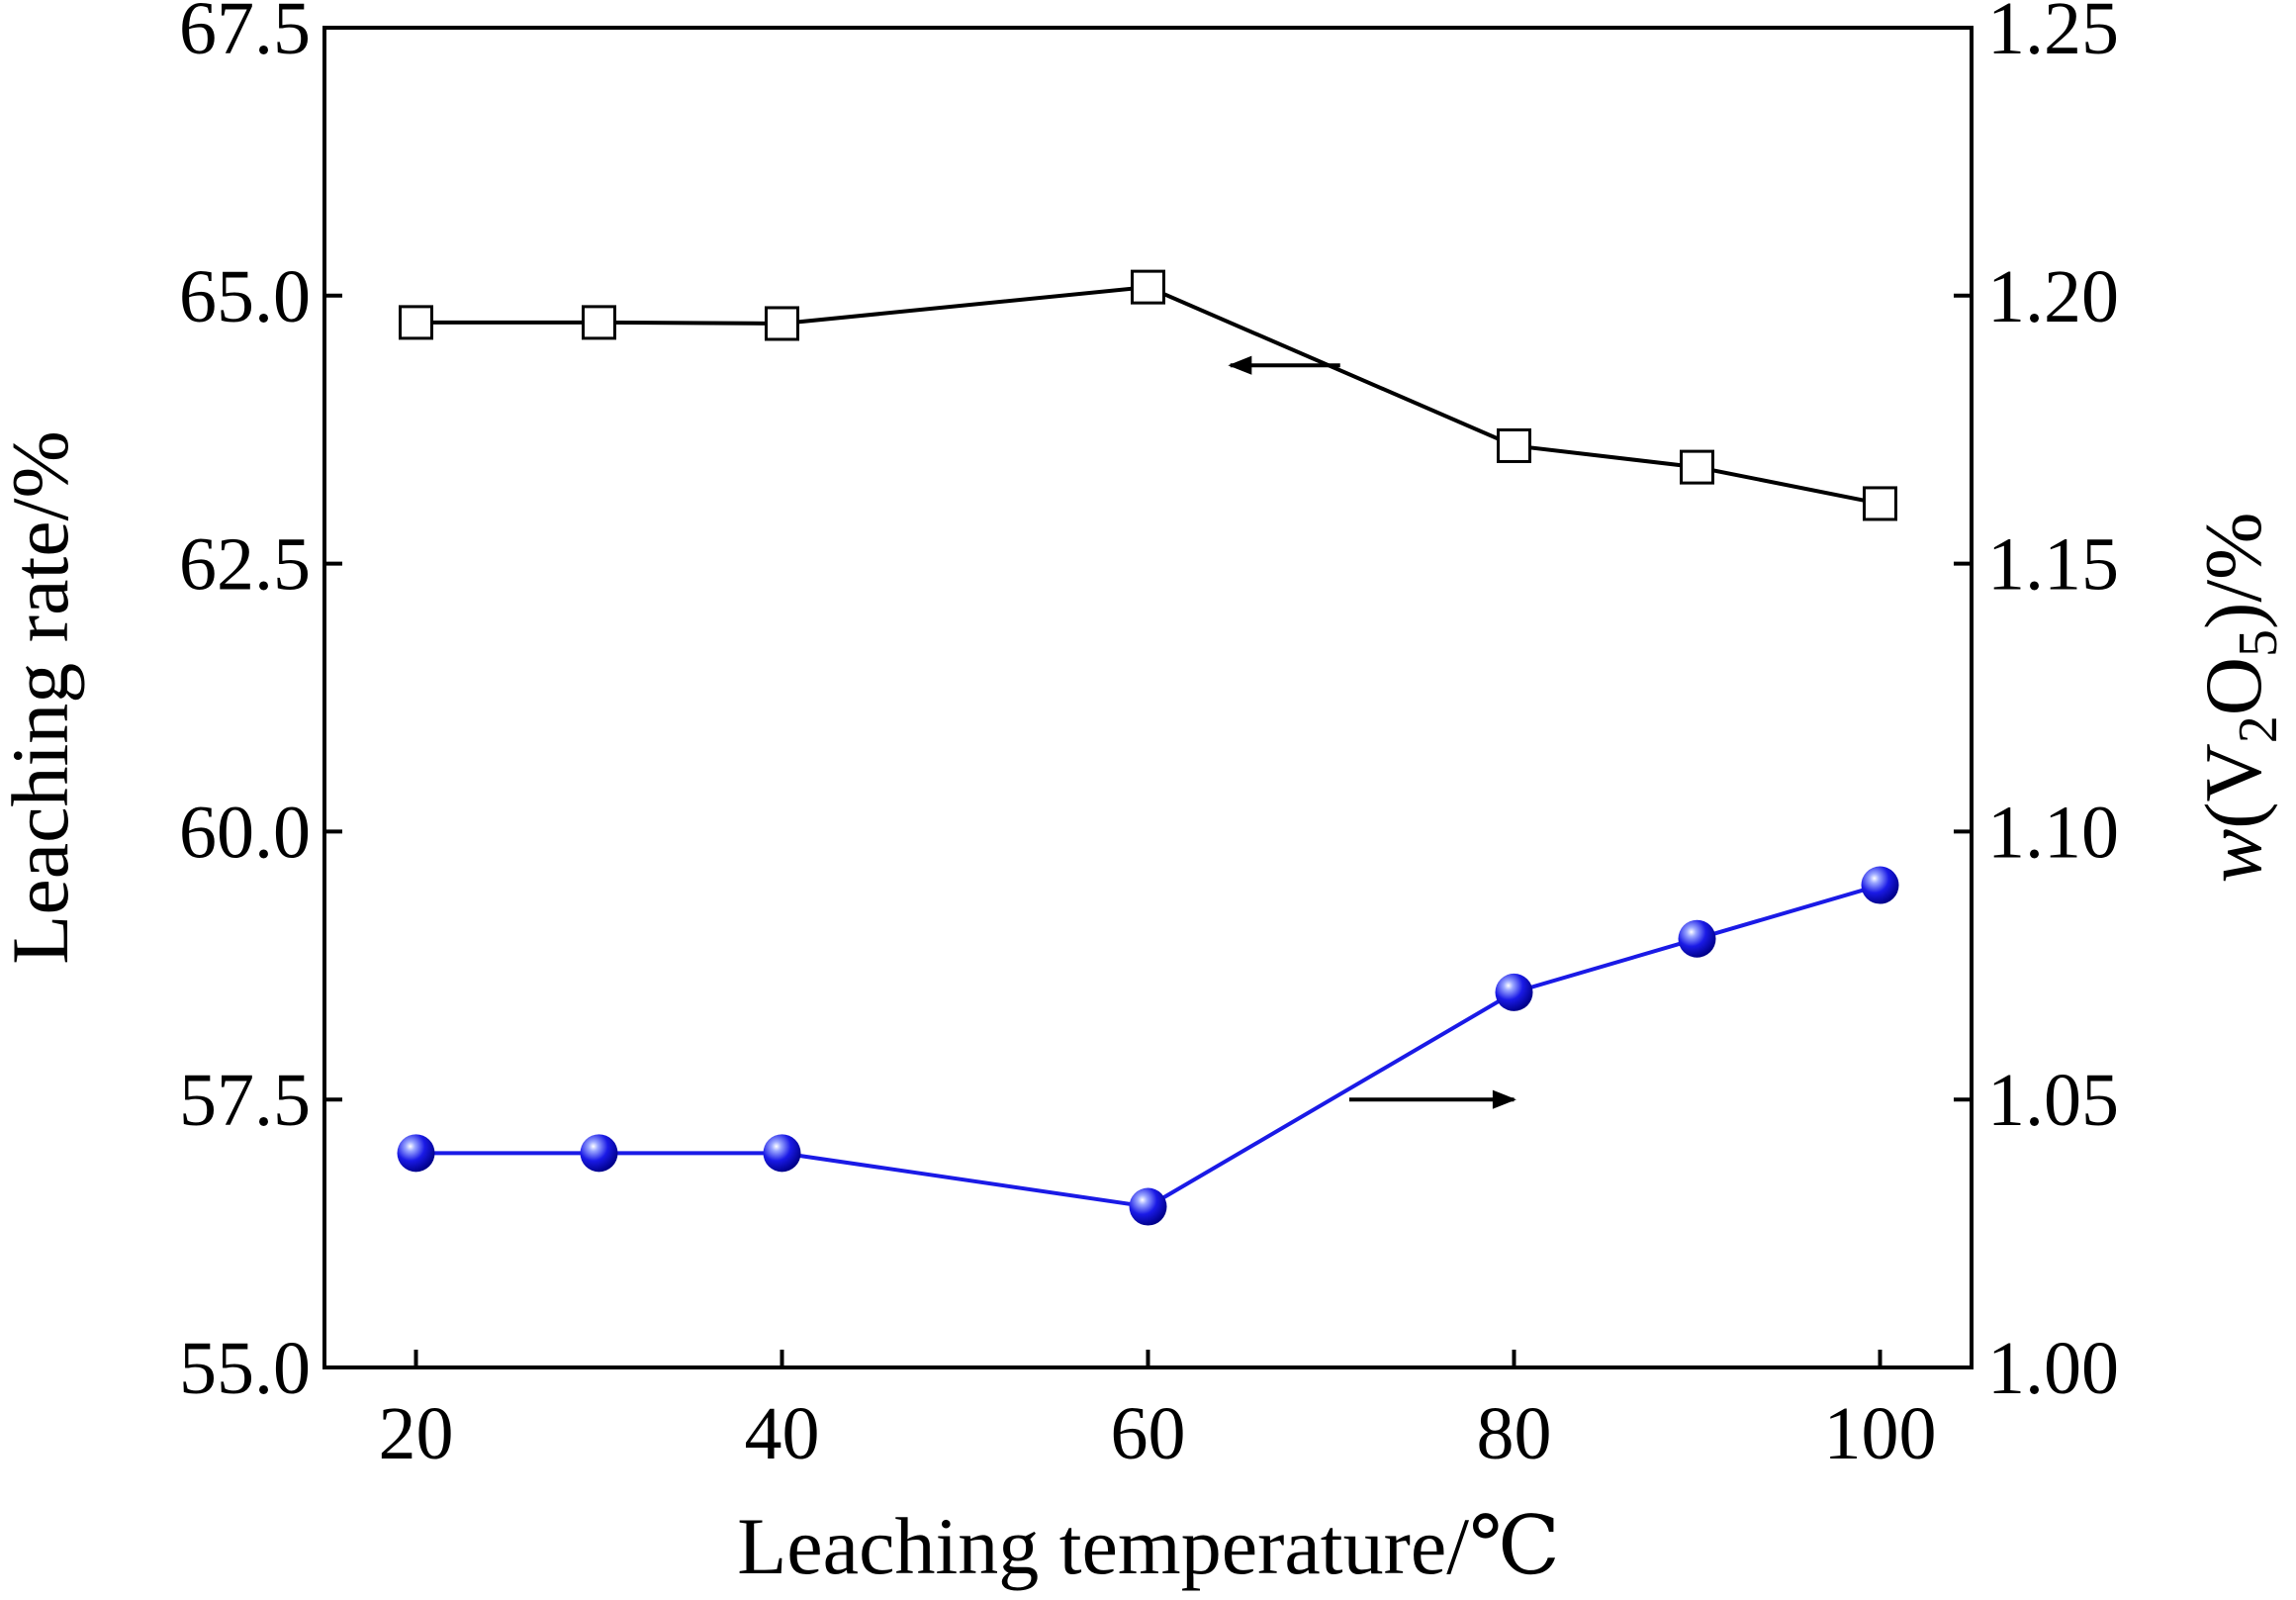 The height and width of the screenshot is (1600, 2296). Describe the element at coordinates (2233, 786) in the screenshot. I see `y2-label-open: (V` at that location.